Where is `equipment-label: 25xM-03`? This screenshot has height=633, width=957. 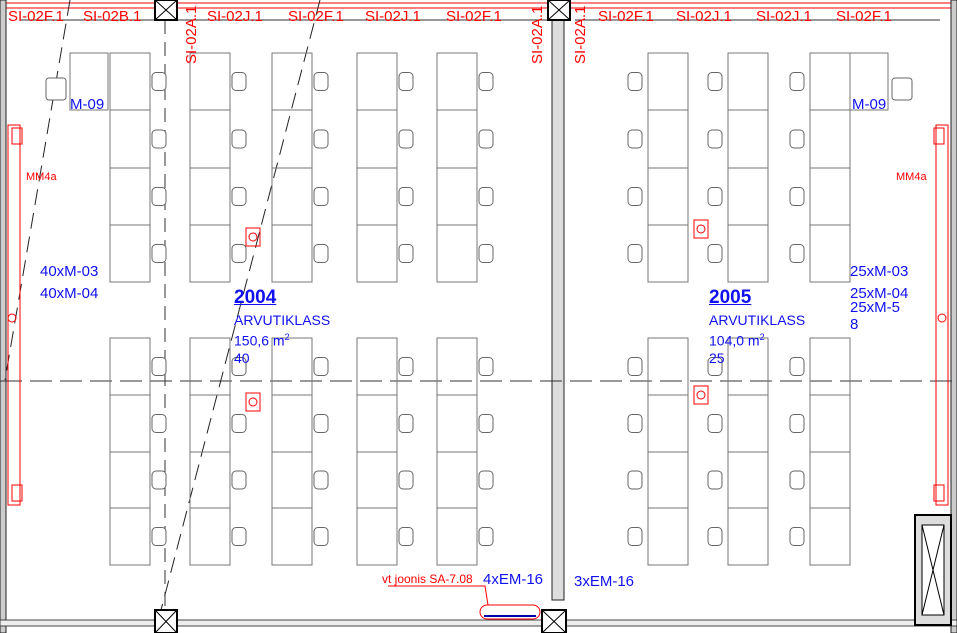 equipment-label: 25xM-03 is located at coordinates (879, 271).